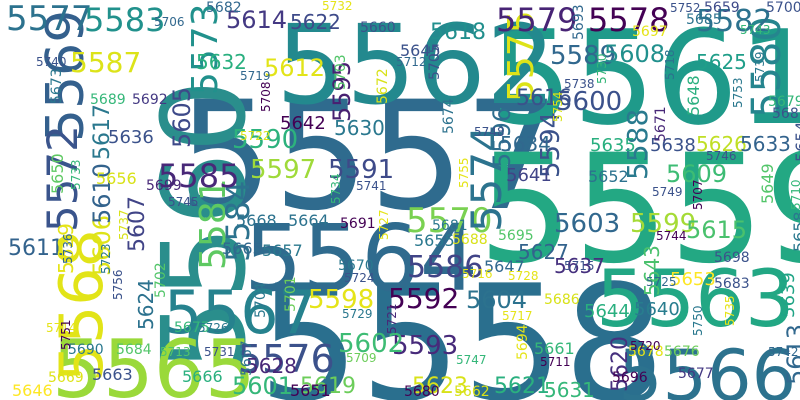 The height and width of the screenshot is (400, 800). I want to click on word-5733: 5733, so click(76, 174).